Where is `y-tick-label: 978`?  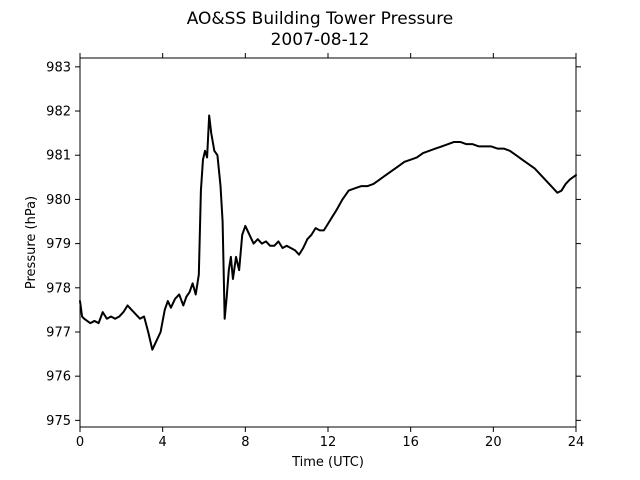
y-tick-label: 978 is located at coordinates (58, 288).